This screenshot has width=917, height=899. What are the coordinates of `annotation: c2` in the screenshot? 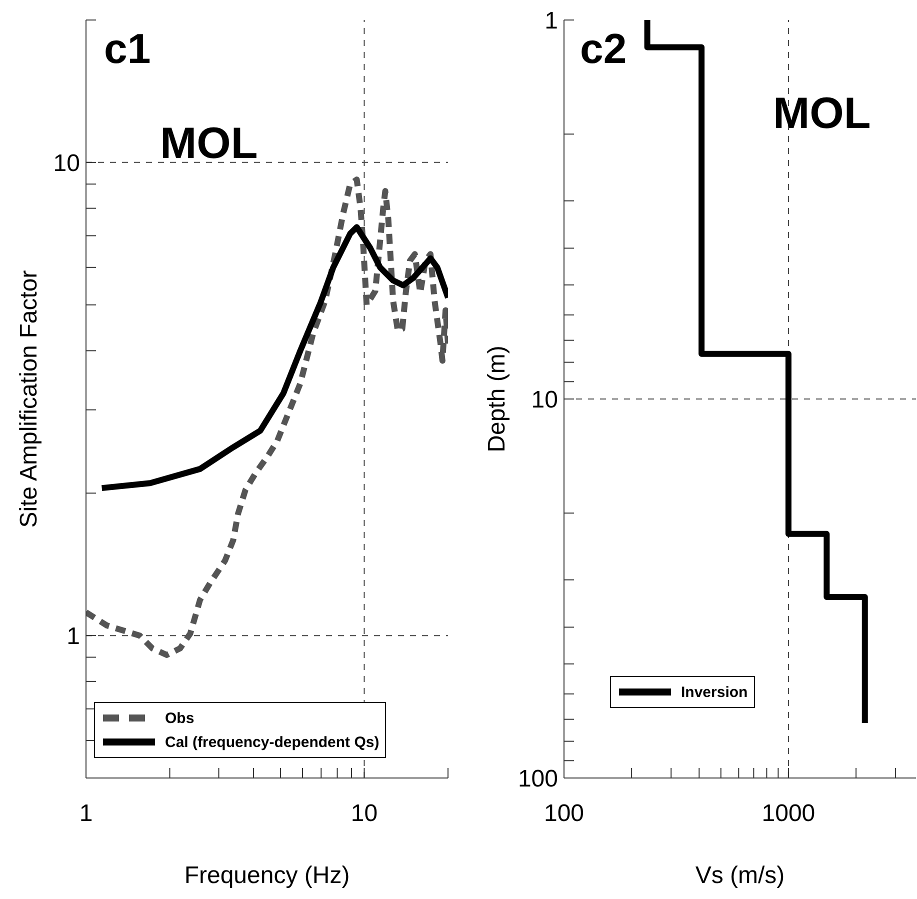 It's located at (603, 48).